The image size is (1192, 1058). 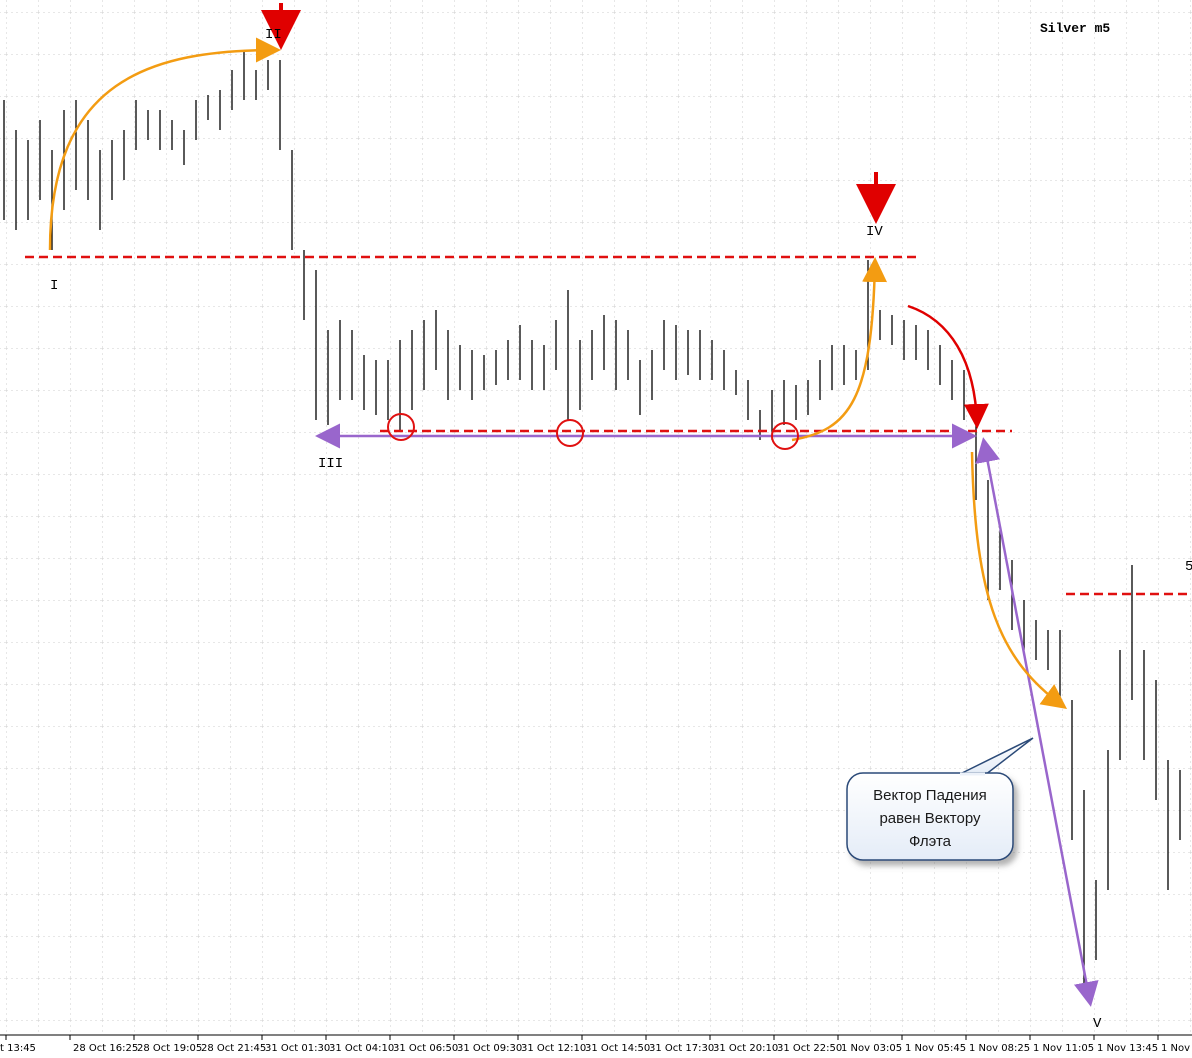 I want to click on x-tick-label: 31 Oct 20:10, so click(x=745, y=1048).